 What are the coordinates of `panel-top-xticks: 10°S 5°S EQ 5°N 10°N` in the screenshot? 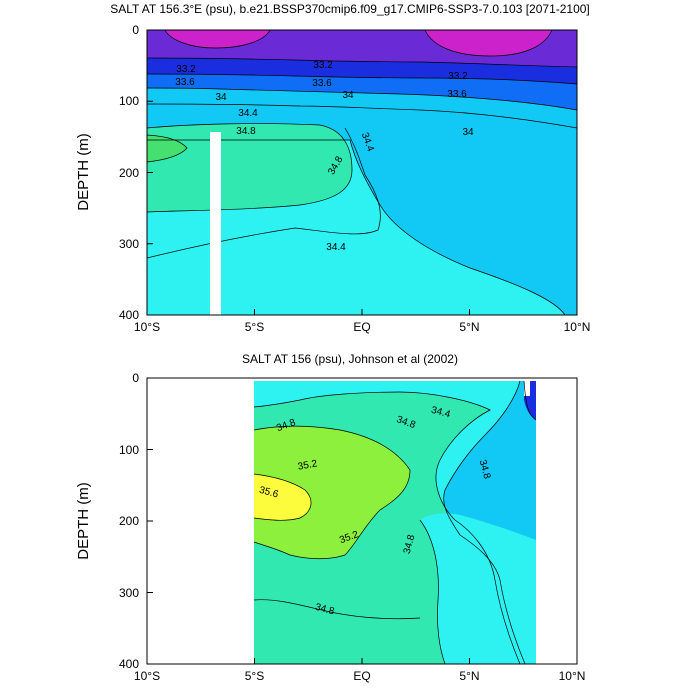 It's located at (362, 327).